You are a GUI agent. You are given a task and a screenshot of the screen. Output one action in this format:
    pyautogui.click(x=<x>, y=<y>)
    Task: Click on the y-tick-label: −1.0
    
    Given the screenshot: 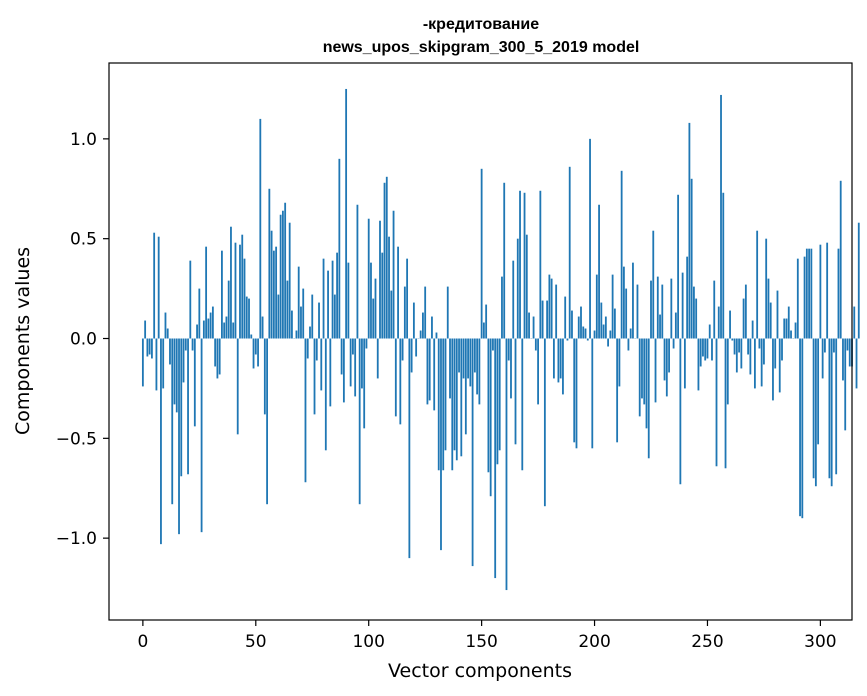 What is the action you would take?
    pyautogui.click(x=76, y=539)
    